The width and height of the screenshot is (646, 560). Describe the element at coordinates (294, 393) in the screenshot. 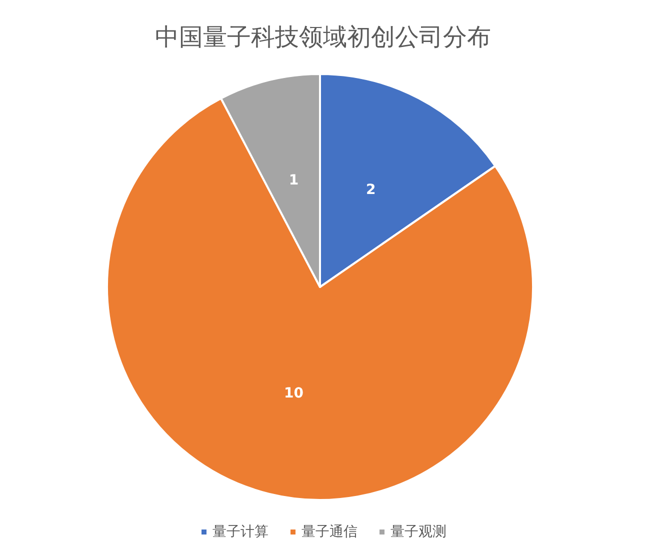

I see `data-label: 10` at that location.